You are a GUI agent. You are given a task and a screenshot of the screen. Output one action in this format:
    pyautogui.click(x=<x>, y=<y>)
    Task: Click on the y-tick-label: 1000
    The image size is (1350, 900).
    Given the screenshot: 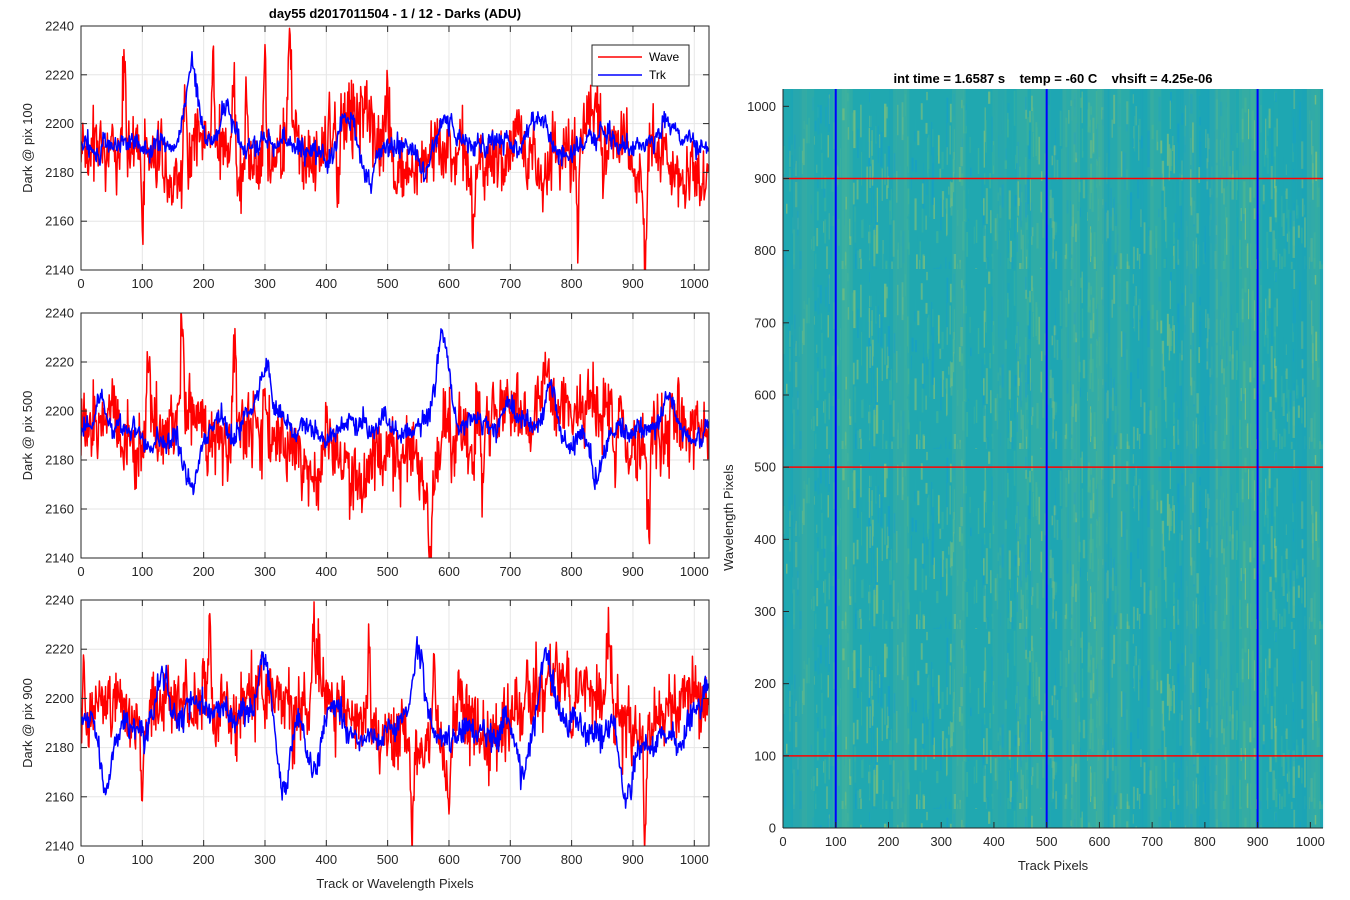 What is the action you would take?
    pyautogui.click(x=761, y=106)
    